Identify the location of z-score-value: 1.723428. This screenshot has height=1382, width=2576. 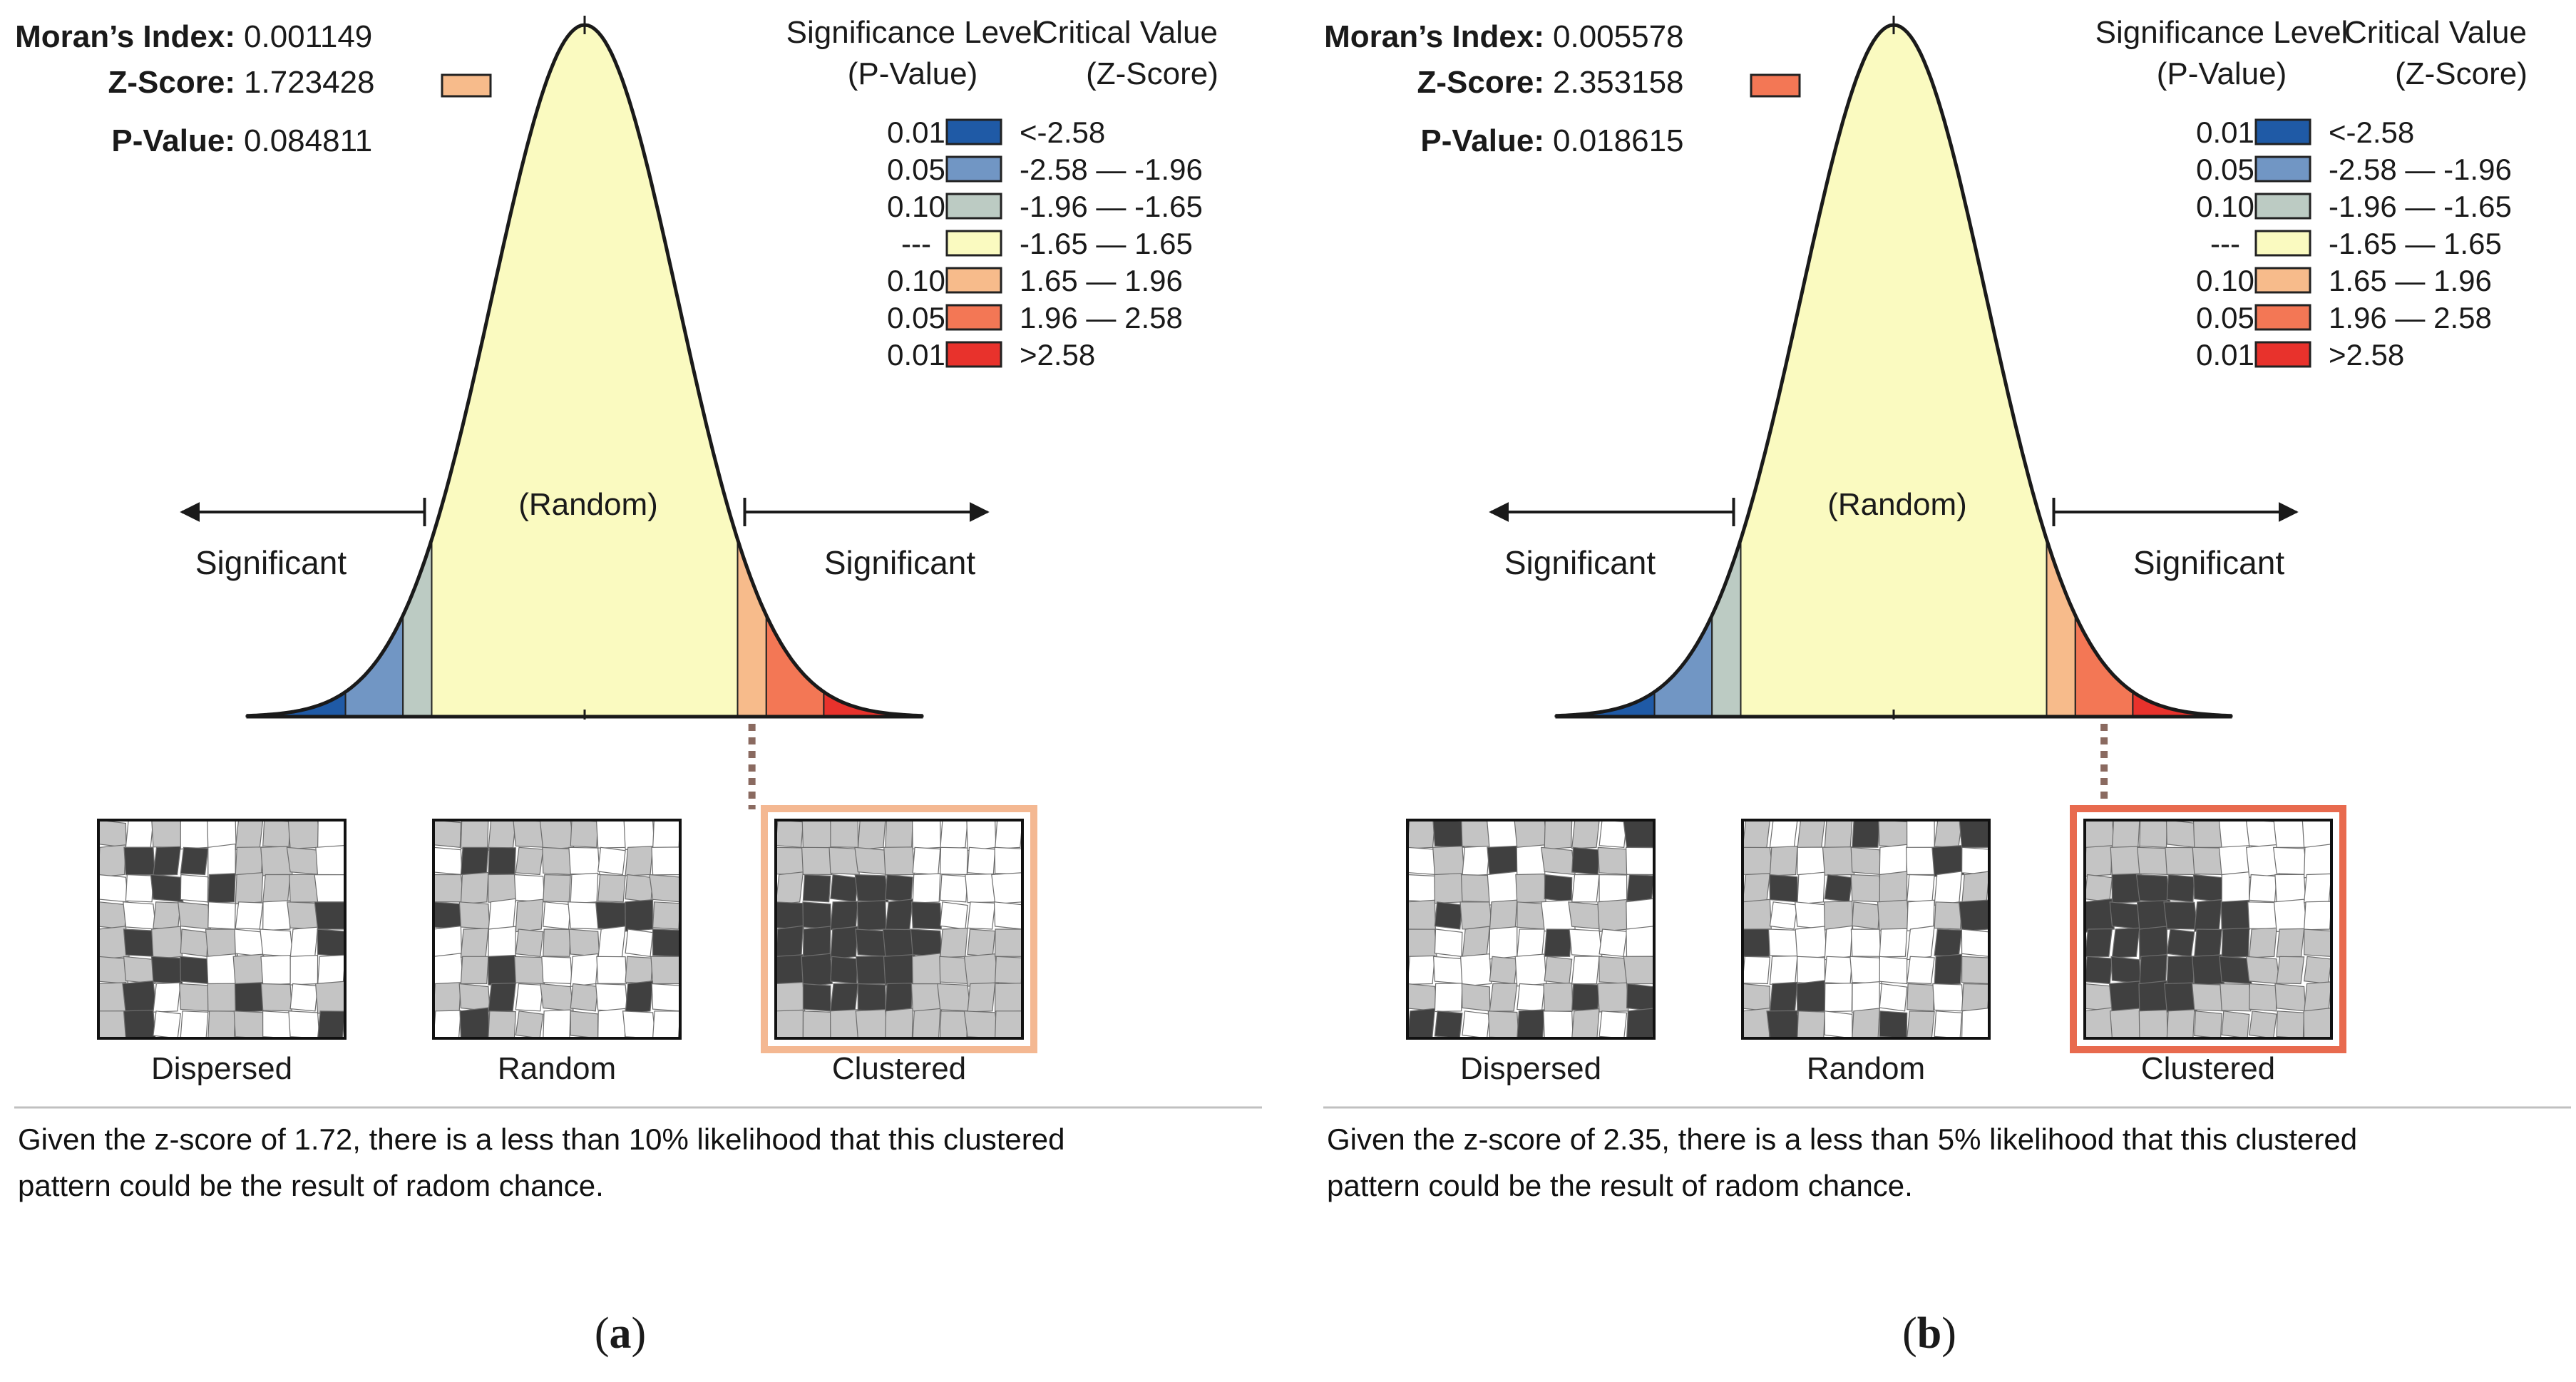
(309, 82).